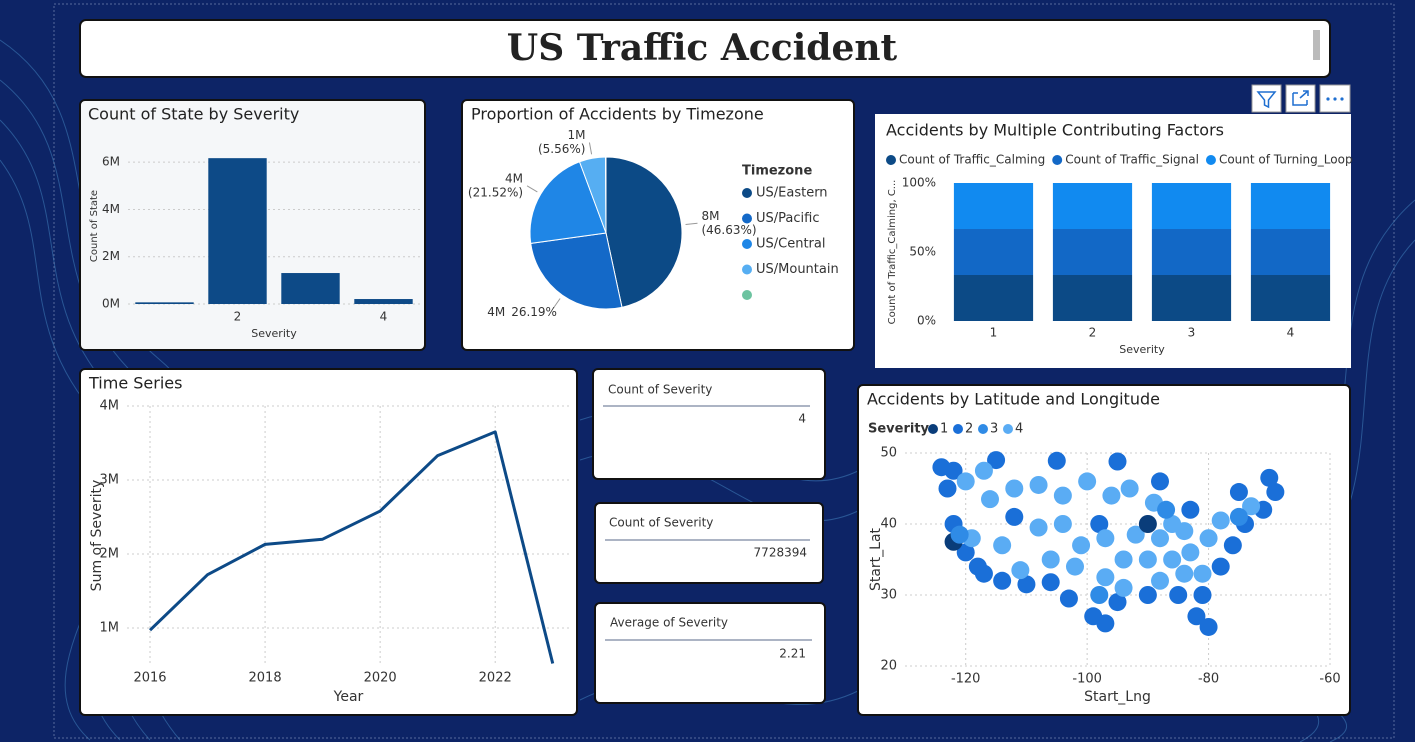  Describe the element at coordinates (780, 553) in the screenshot. I see `card-value: 7728394` at that location.